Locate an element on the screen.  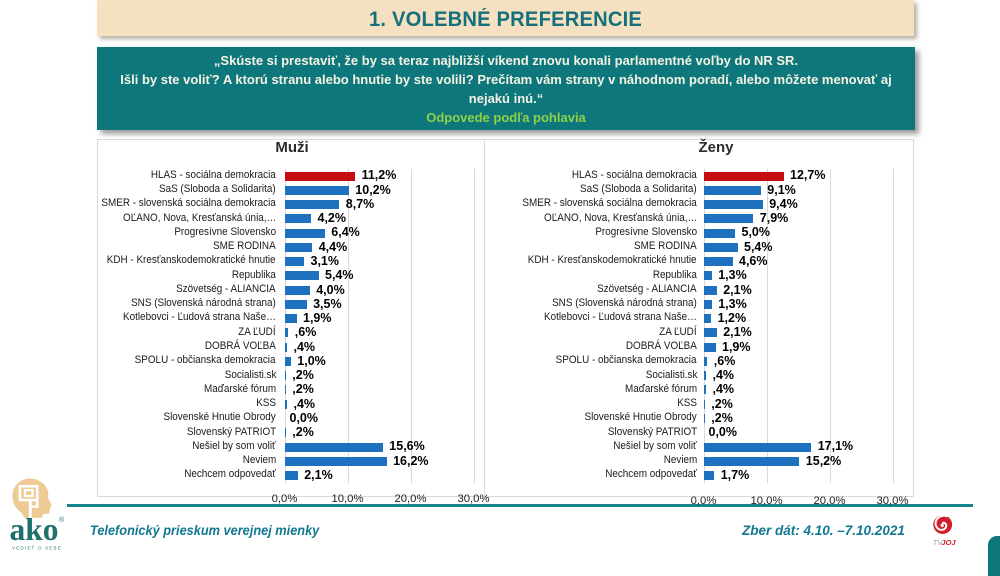
svg-text: TV is located at coordinates (938, 542).